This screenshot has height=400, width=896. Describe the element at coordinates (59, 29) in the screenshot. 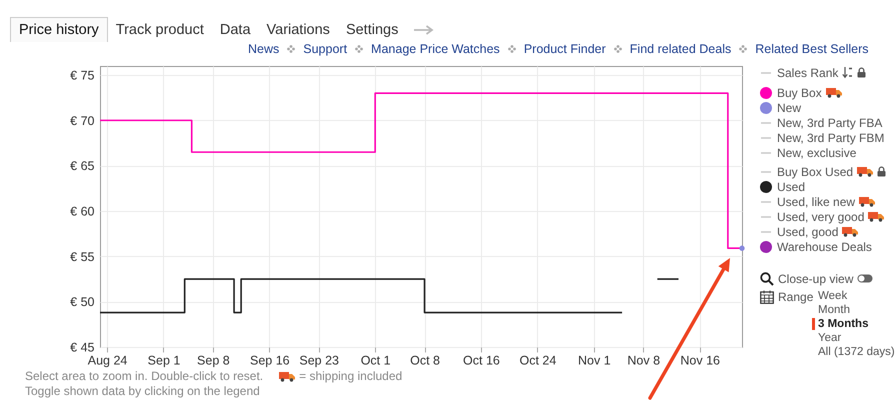

I see `tab: Price history` at that location.